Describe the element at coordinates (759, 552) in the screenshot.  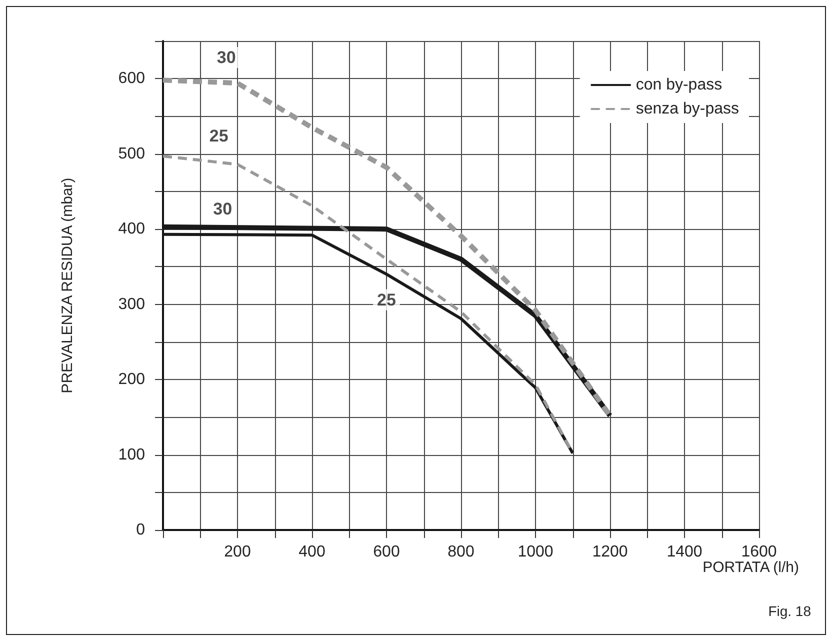
I see `x-tick-label: 1600` at that location.